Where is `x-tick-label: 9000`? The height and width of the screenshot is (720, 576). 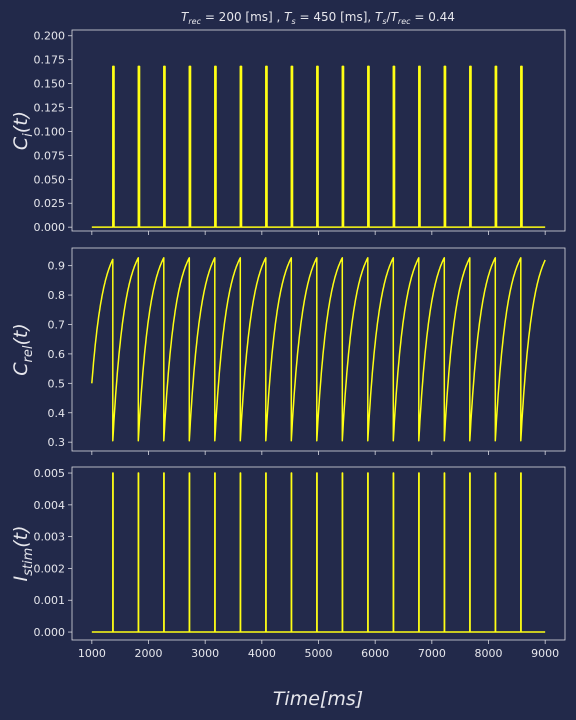 x-tick-label: 9000 is located at coordinates (545, 653).